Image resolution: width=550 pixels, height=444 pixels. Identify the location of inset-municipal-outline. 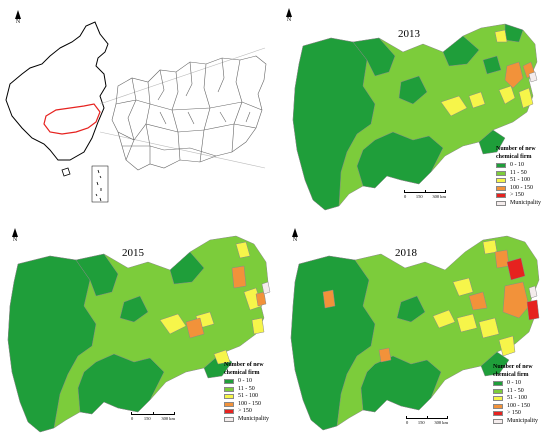
(189, 113).